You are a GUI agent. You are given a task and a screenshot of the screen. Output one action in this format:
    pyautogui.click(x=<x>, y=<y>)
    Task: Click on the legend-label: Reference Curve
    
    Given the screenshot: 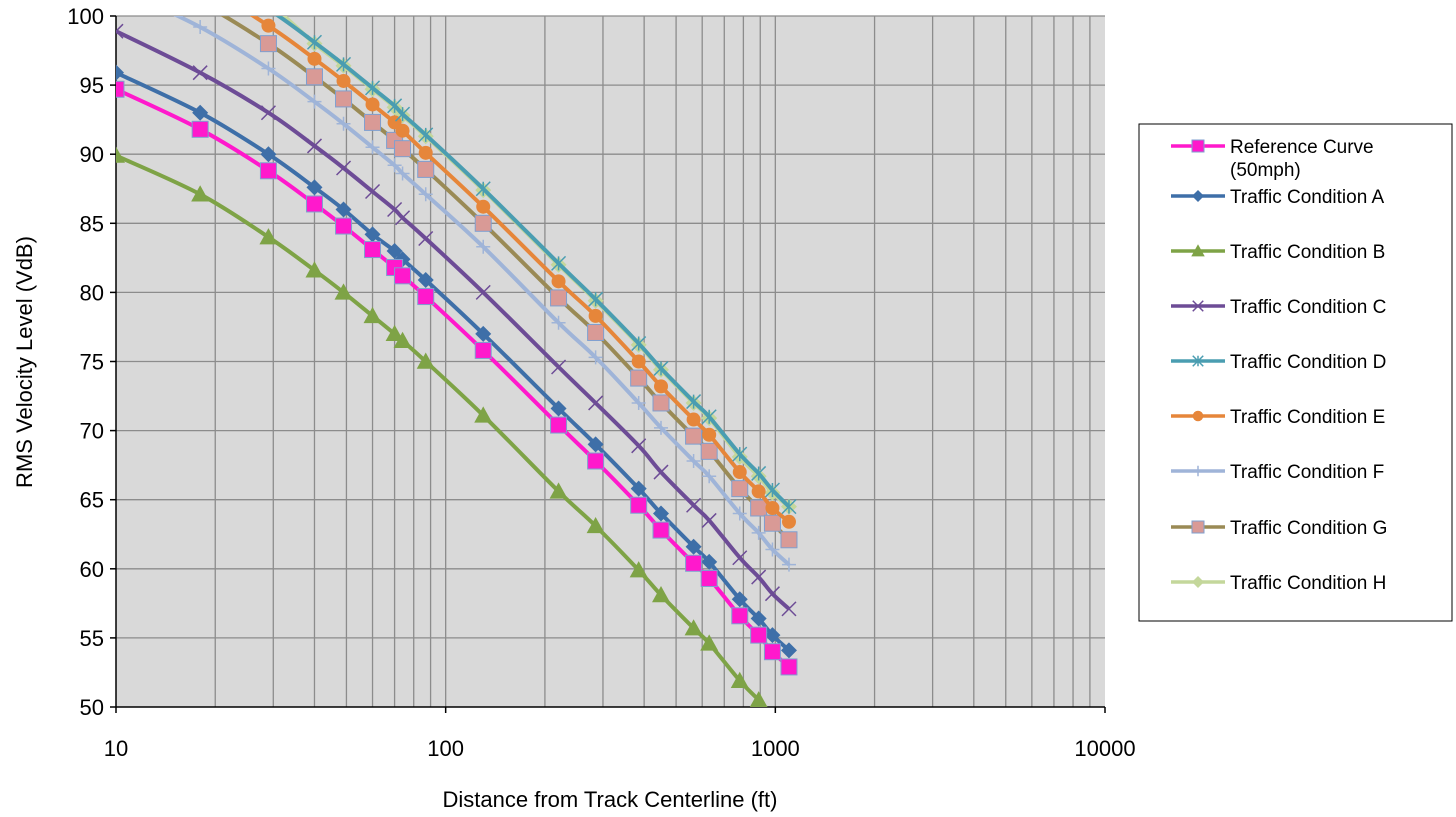 What is the action you would take?
    pyautogui.click(x=1302, y=147)
    